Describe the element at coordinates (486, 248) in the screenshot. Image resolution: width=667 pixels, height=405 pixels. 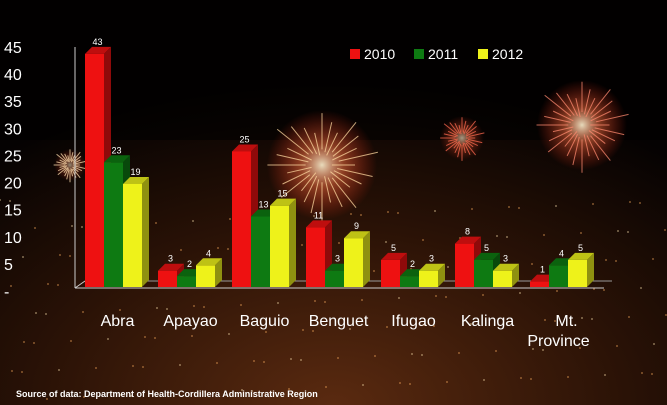
I see `data-label: 5` at that location.